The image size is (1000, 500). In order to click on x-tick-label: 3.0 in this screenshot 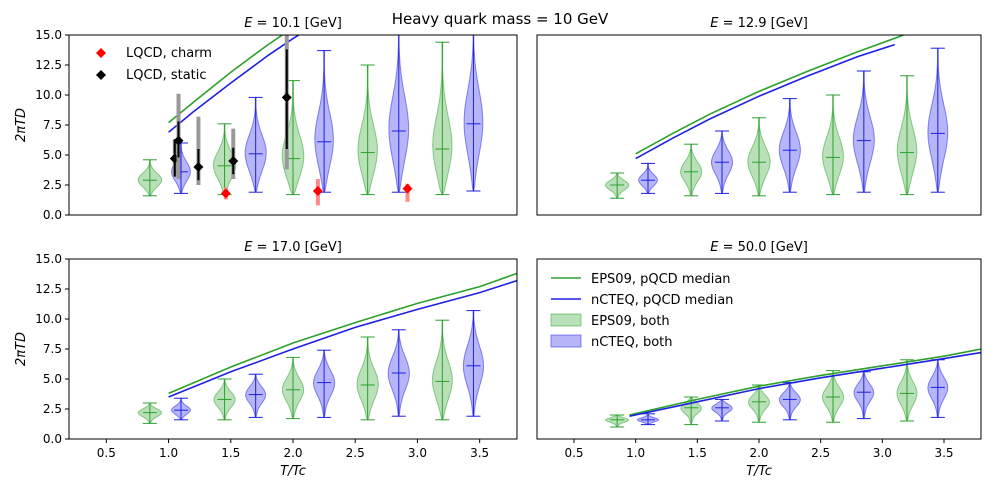, I will do `click(882, 453)`.